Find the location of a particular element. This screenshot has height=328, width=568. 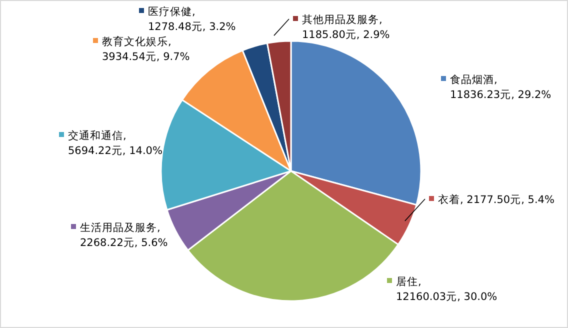

legend-label: 其他用品及服务, 1185.80元, 2.9% is located at coordinates (346, 27).